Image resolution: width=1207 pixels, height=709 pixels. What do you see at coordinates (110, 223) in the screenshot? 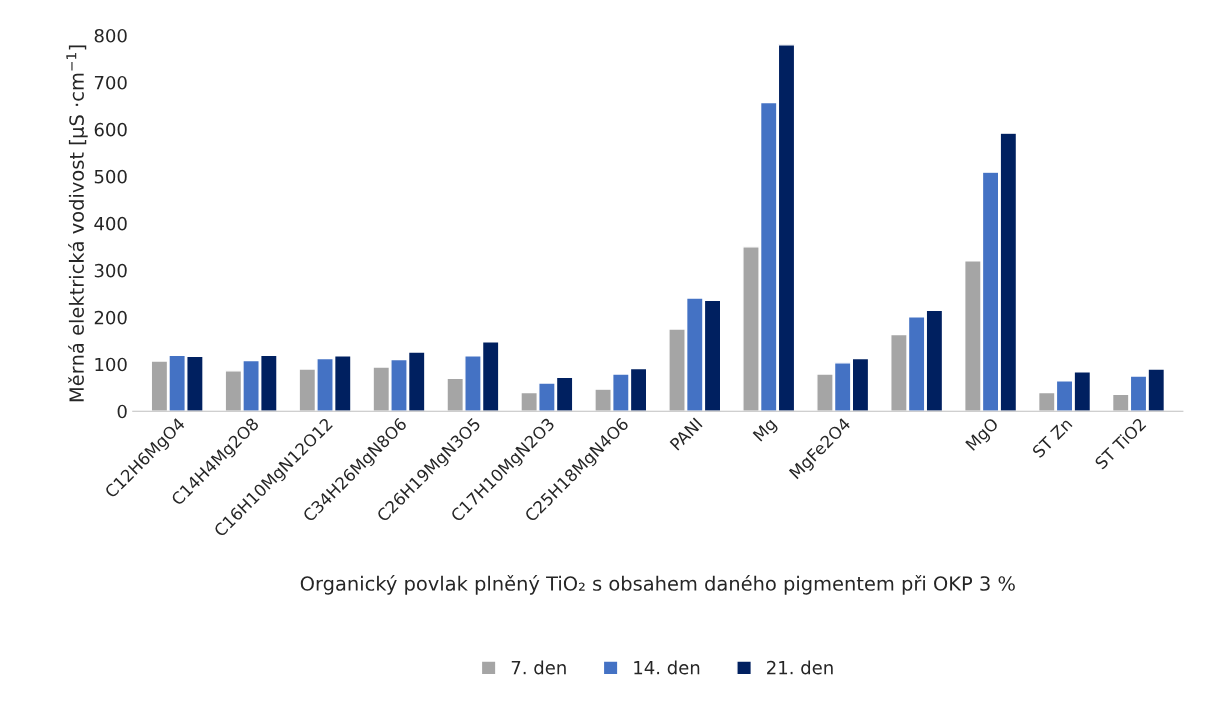
I see `y-tick-label: 400` at bounding box center [110, 223].